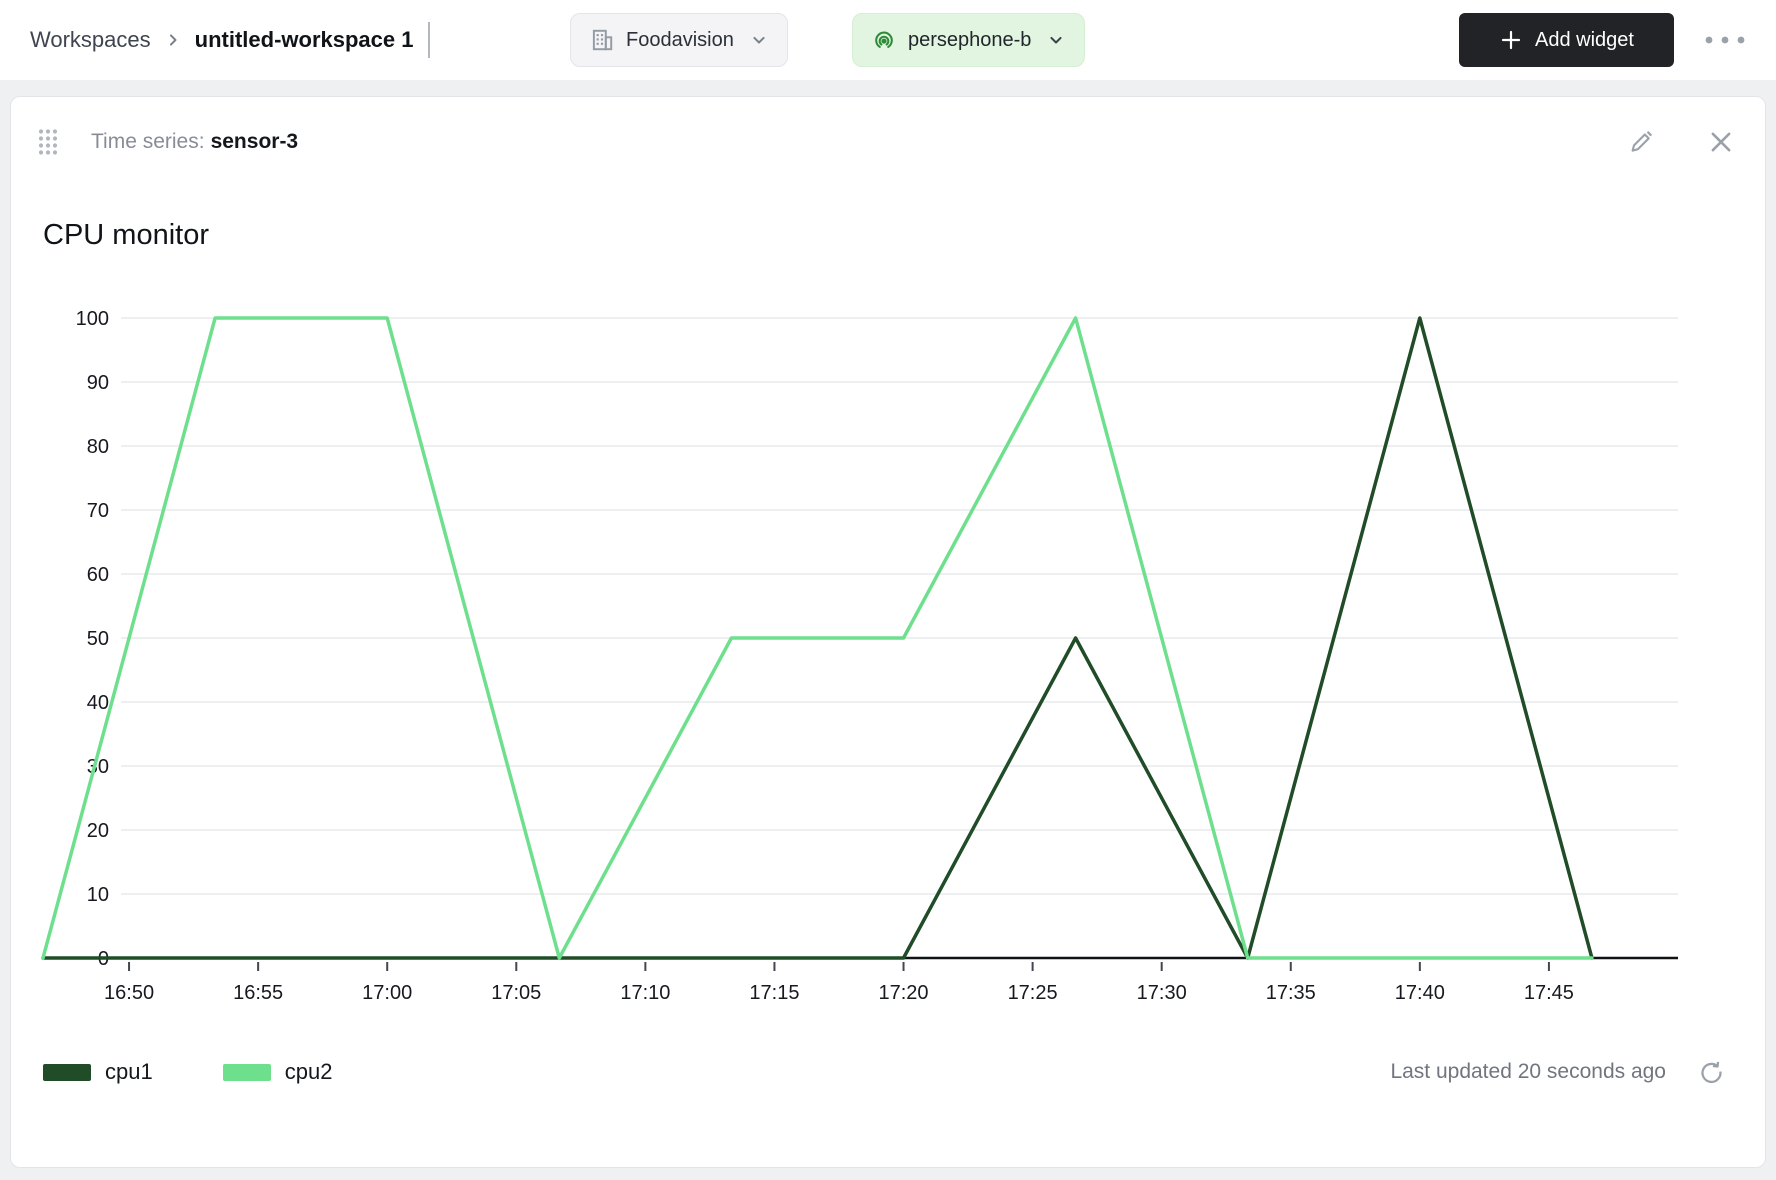  What do you see at coordinates (1549, 993) in the screenshot?
I see `svg-text: 17:45` at bounding box center [1549, 993].